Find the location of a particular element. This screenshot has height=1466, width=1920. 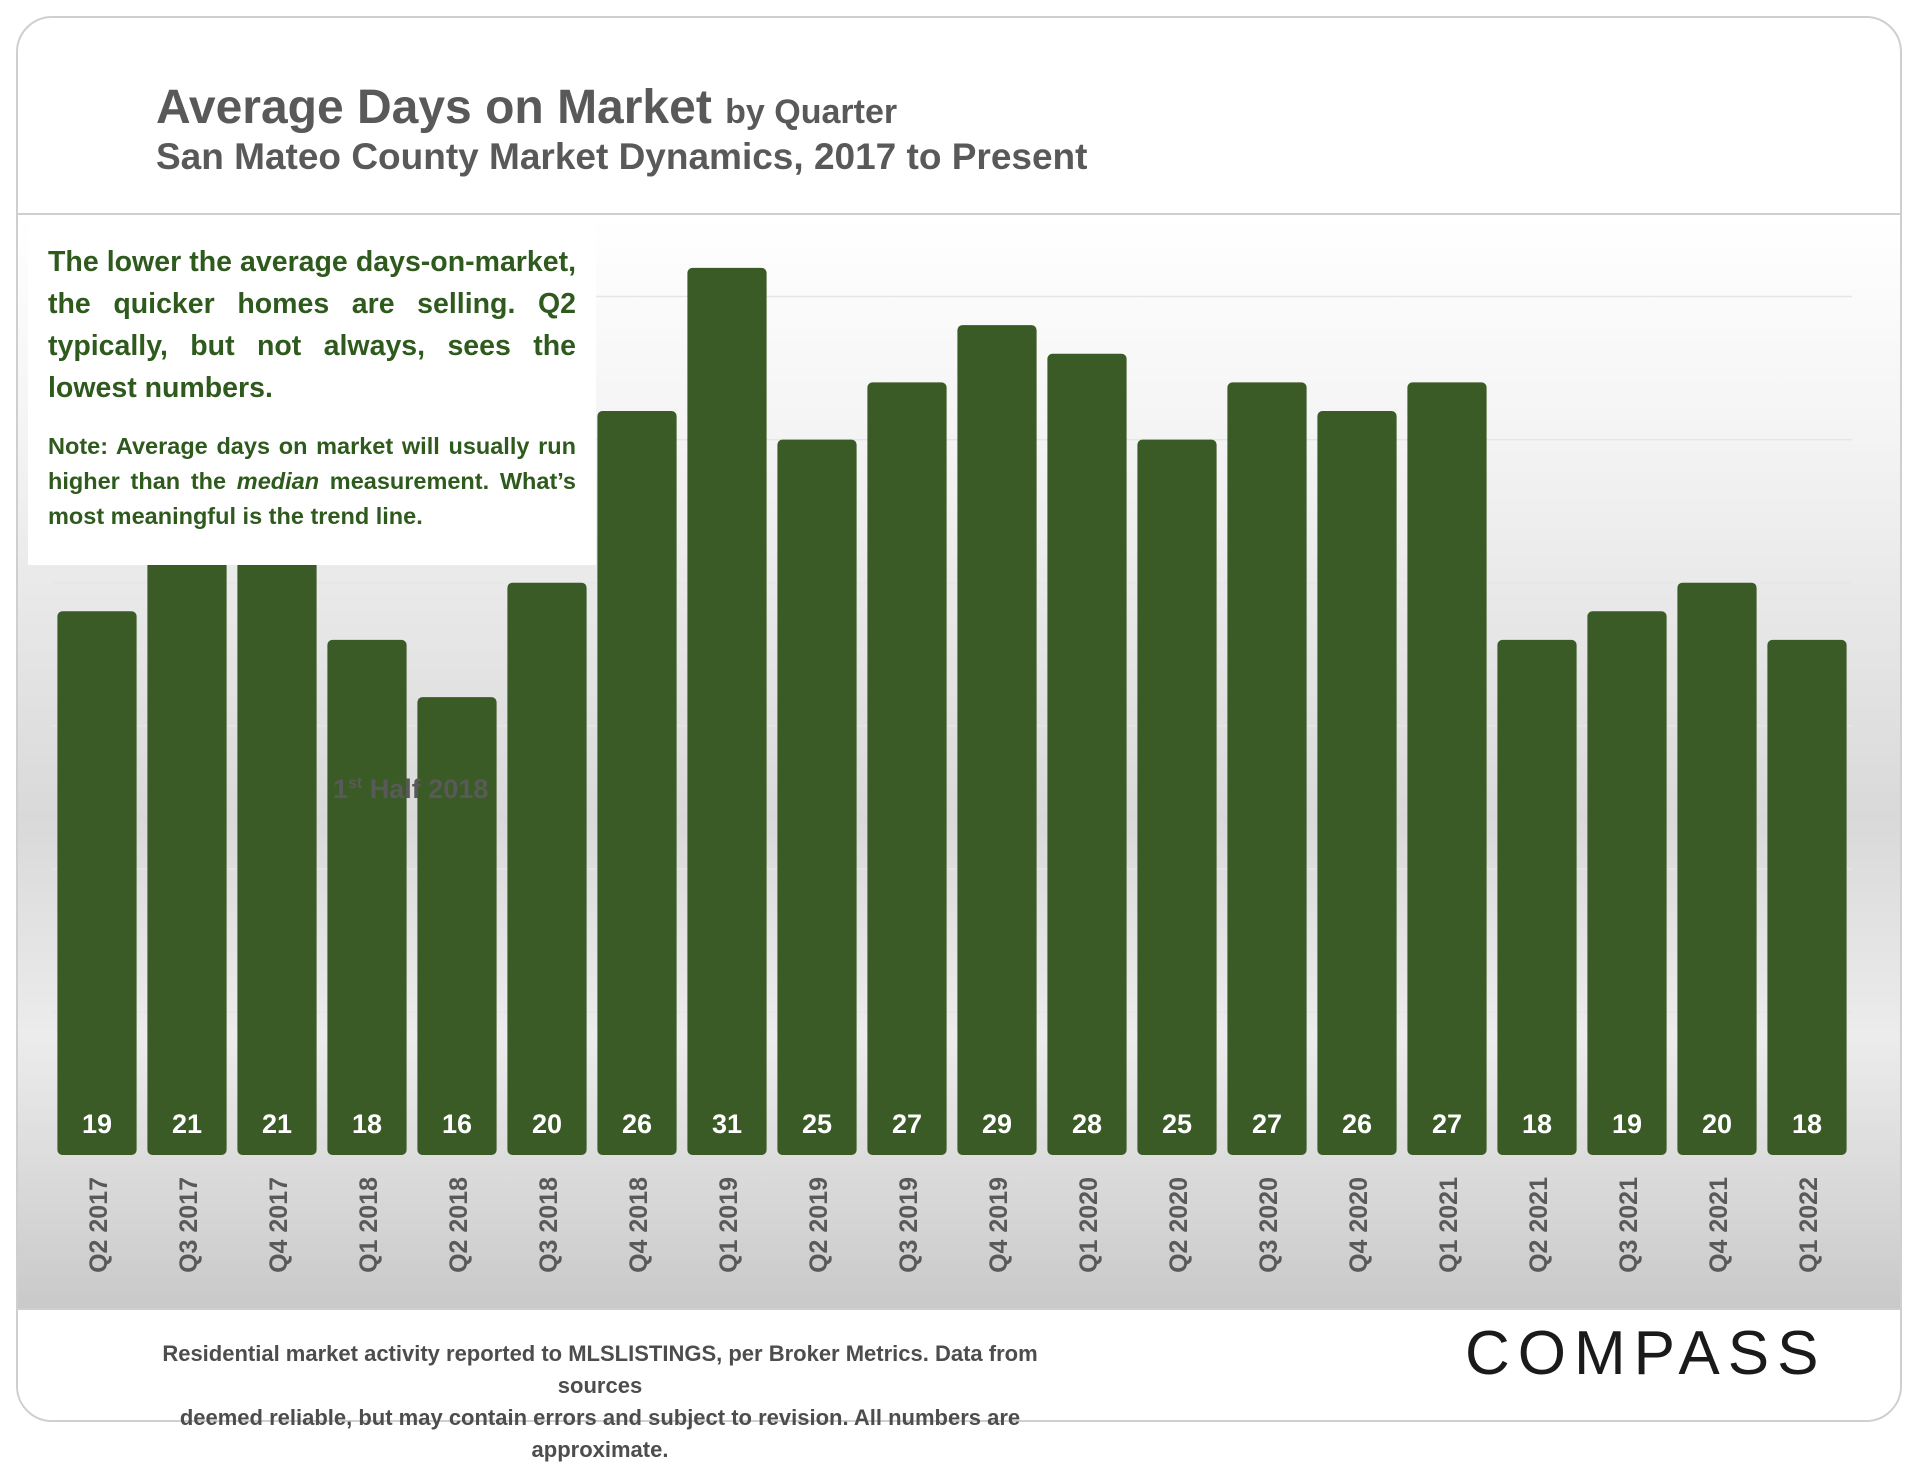

x-tick-label: Q3 2020 is located at coordinates (1269, 1225).